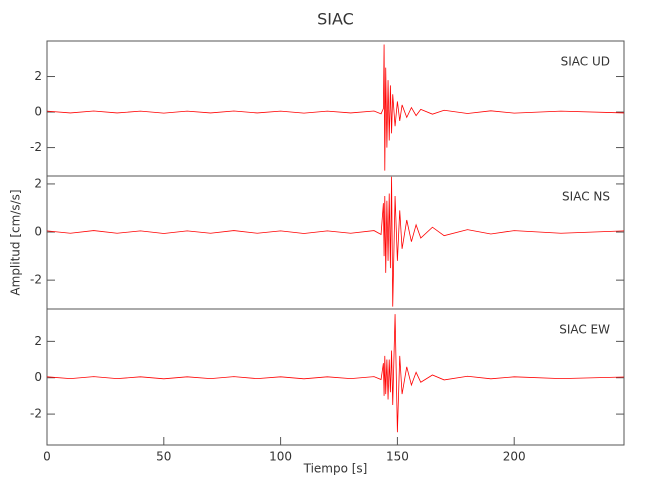  Describe the element at coordinates (514, 457) in the screenshot. I see `x-tick-label: 200` at that location.